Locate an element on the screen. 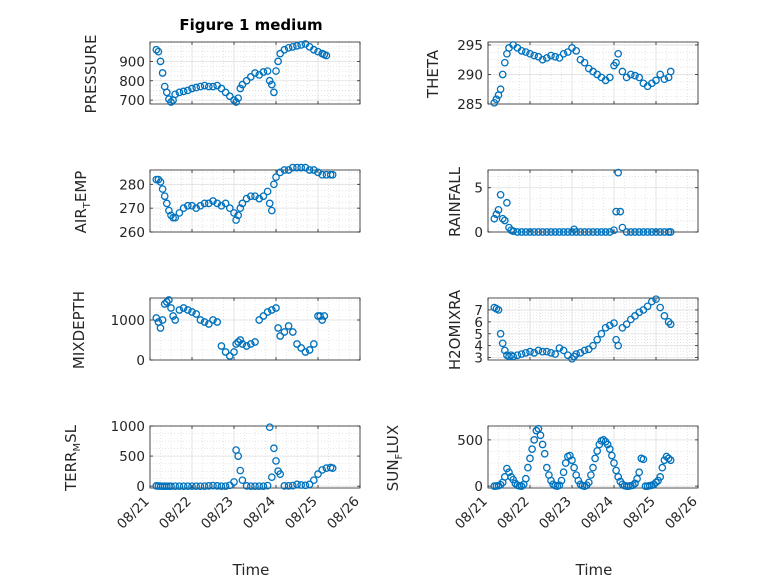 Image resolution: width=778 pixels, height=583 pixels. ylabel-rainfall: RAINFALL is located at coordinates (455, 201).